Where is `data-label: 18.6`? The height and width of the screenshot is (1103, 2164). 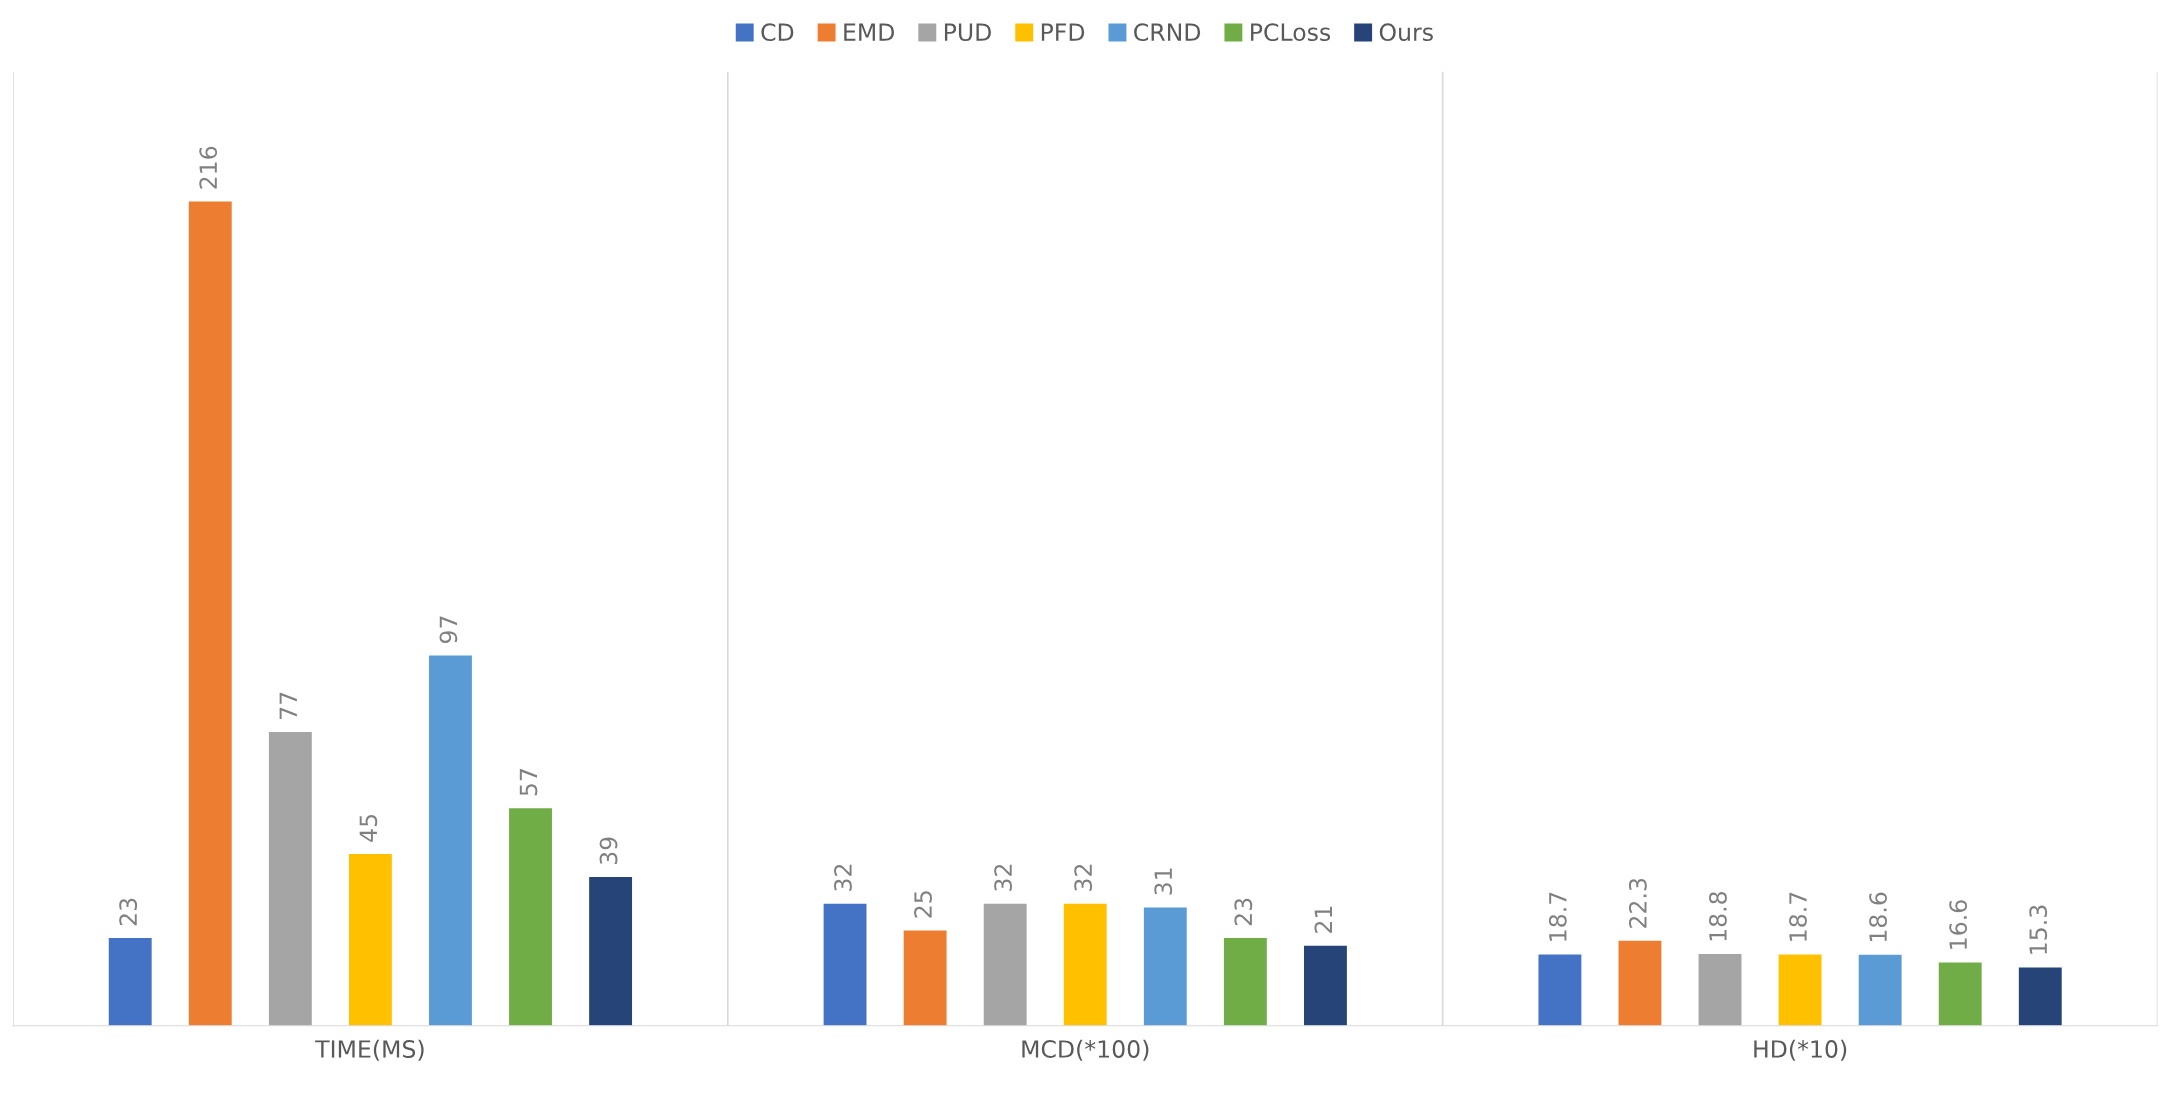 data-label: 18.6 is located at coordinates (1878, 917).